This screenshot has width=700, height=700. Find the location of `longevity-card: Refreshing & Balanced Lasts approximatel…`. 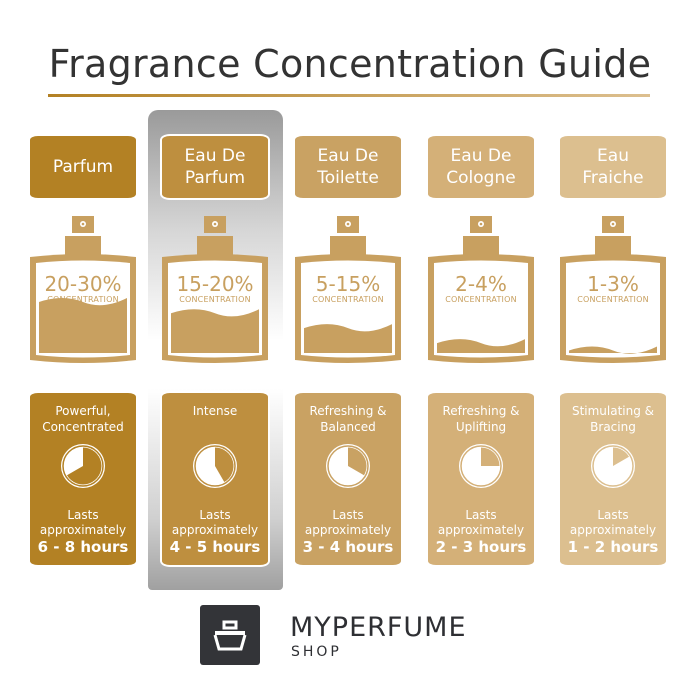

longevity-card: Refreshing & Balanced Lasts approximatel… is located at coordinates (348, 479).